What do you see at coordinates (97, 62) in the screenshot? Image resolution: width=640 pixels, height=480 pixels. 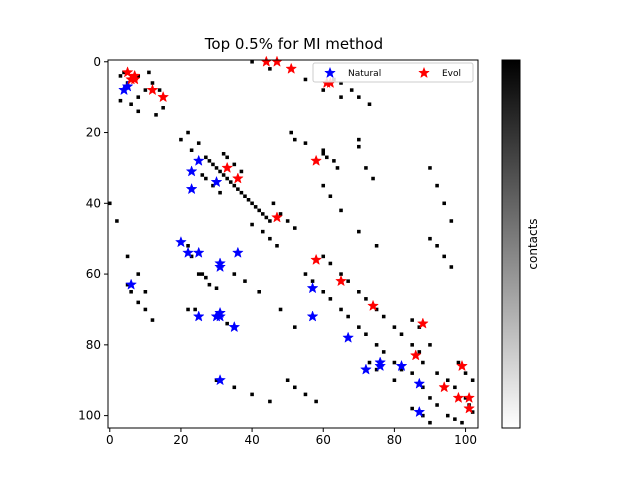 I see `y-tick-label: 0` at bounding box center [97, 62].